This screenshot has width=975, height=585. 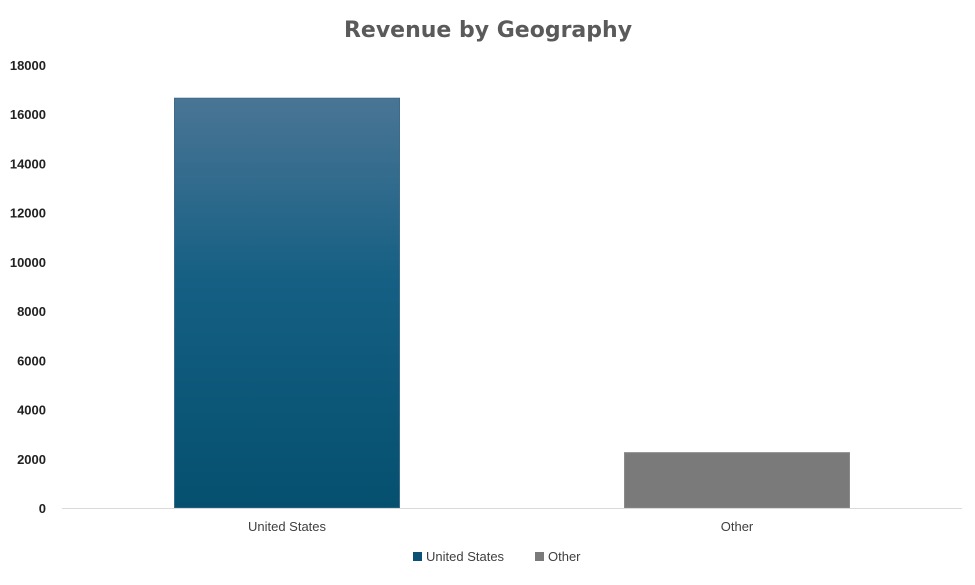 I want to click on legend-swatch-other, so click(x=539, y=556).